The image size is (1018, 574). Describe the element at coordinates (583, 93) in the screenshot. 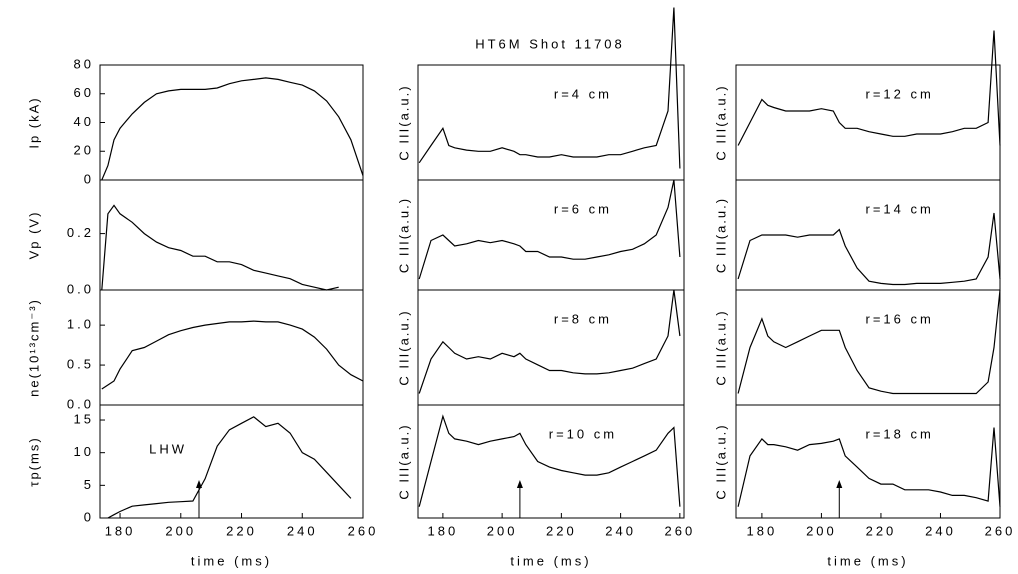

I see `annotation: r=4 cm` at that location.